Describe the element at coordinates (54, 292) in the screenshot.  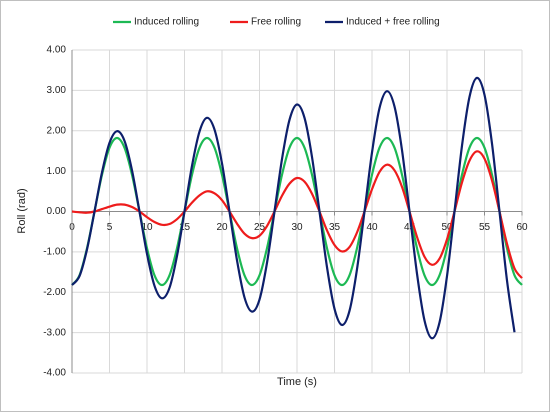
I see `y-tick-label: -2.00` at that location.